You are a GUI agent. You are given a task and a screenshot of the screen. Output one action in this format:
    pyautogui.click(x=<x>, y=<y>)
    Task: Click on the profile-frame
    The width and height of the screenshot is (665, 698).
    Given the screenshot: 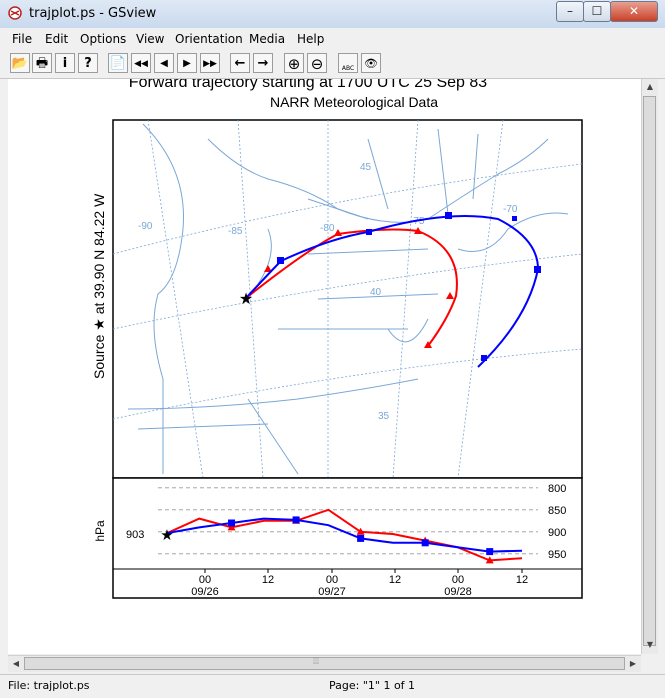 What is the action you would take?
    pyautogui.click(x=347, y=538)
    